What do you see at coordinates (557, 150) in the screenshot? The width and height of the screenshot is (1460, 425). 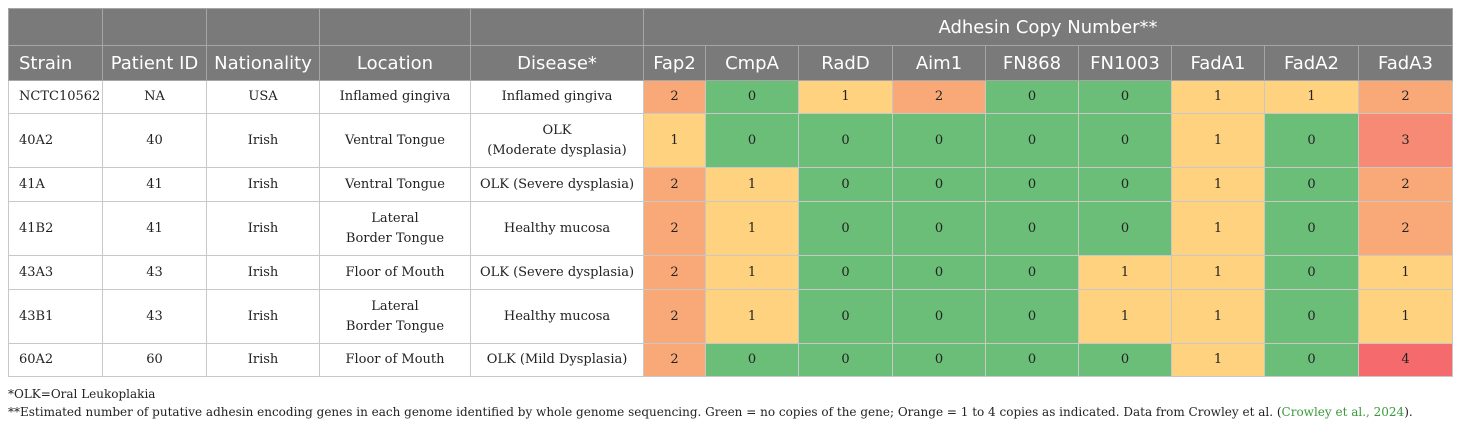 I see `disease-line: (Moderate dysplasia)` at bounding box center [557, 150].